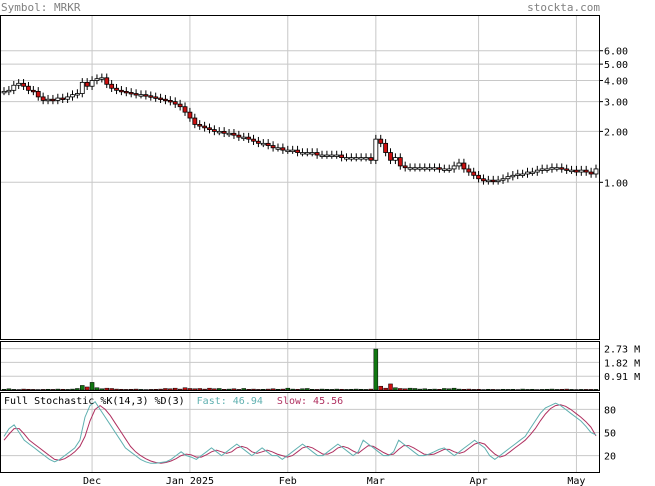  Describe the element at coordinates (616, 132) in the screenshot. I see `y-tick-label: 2.00` at that location.